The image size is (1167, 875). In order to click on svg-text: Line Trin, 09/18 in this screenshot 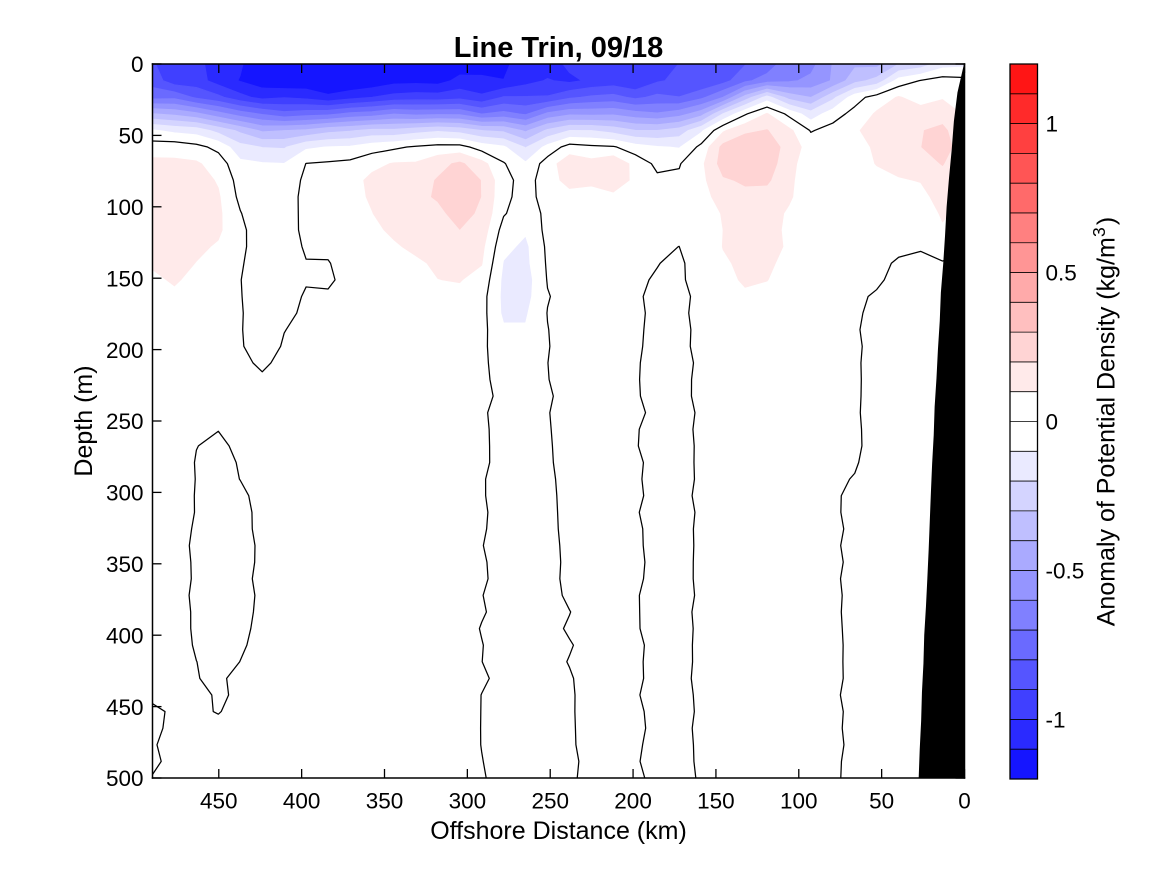, I will do `click(559, 48)`.